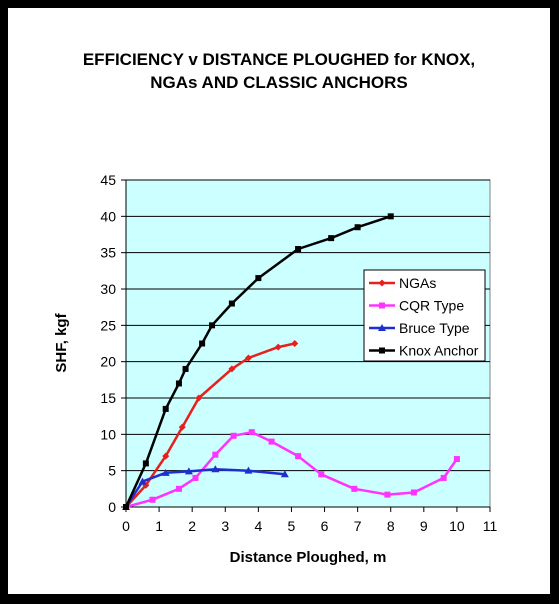 The height and width of the screenshot is (604, 559). Describe the element at coordinates (391, 526) in the screenshot. I see `x-tick-label: 8` at that location.